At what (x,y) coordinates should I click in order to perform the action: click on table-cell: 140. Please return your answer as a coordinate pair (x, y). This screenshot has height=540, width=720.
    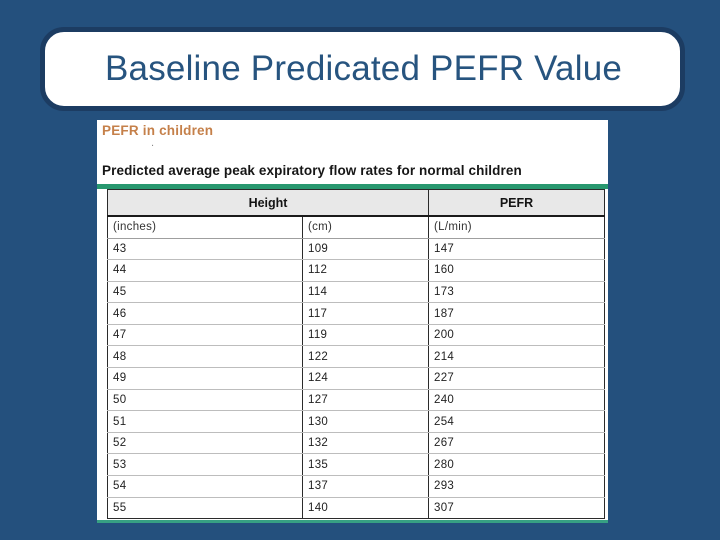
    Looking at the image, I should click on (365, 508).